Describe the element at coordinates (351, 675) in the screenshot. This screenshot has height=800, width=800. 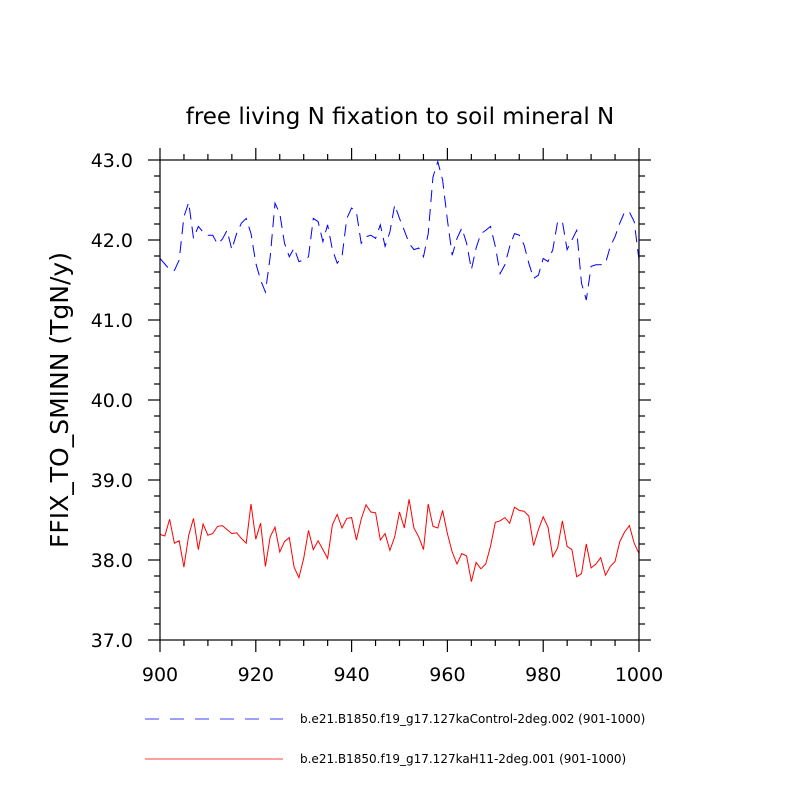
I see `x-tick-label: 940` at that location.